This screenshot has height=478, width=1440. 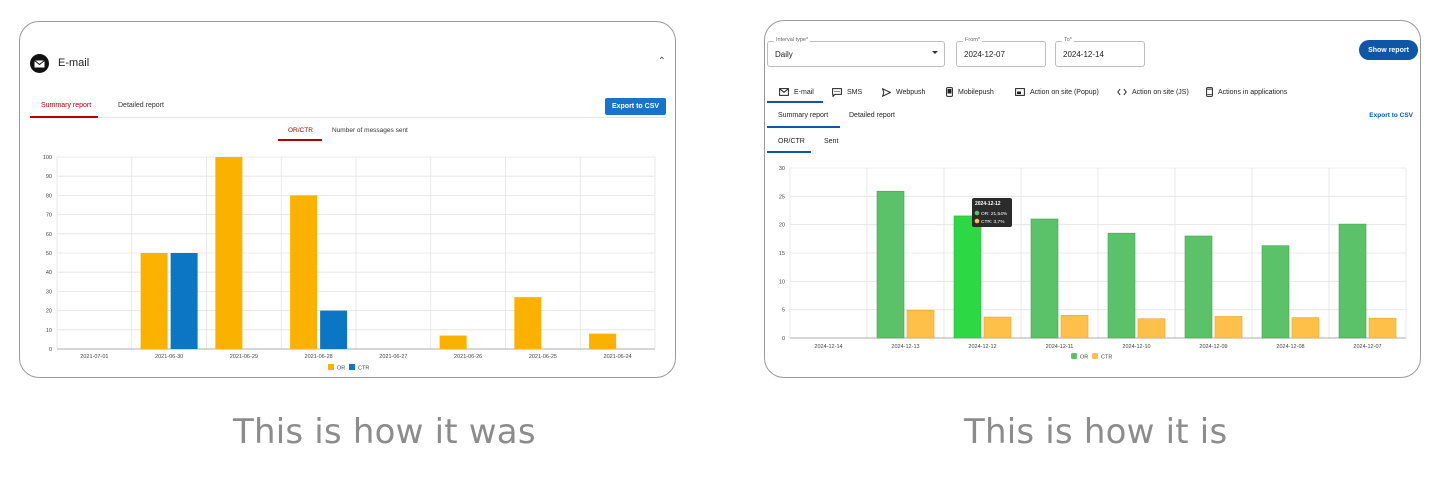 I want to click on tab-mobilepush: Mobilepush, so click(x=970, y=92).